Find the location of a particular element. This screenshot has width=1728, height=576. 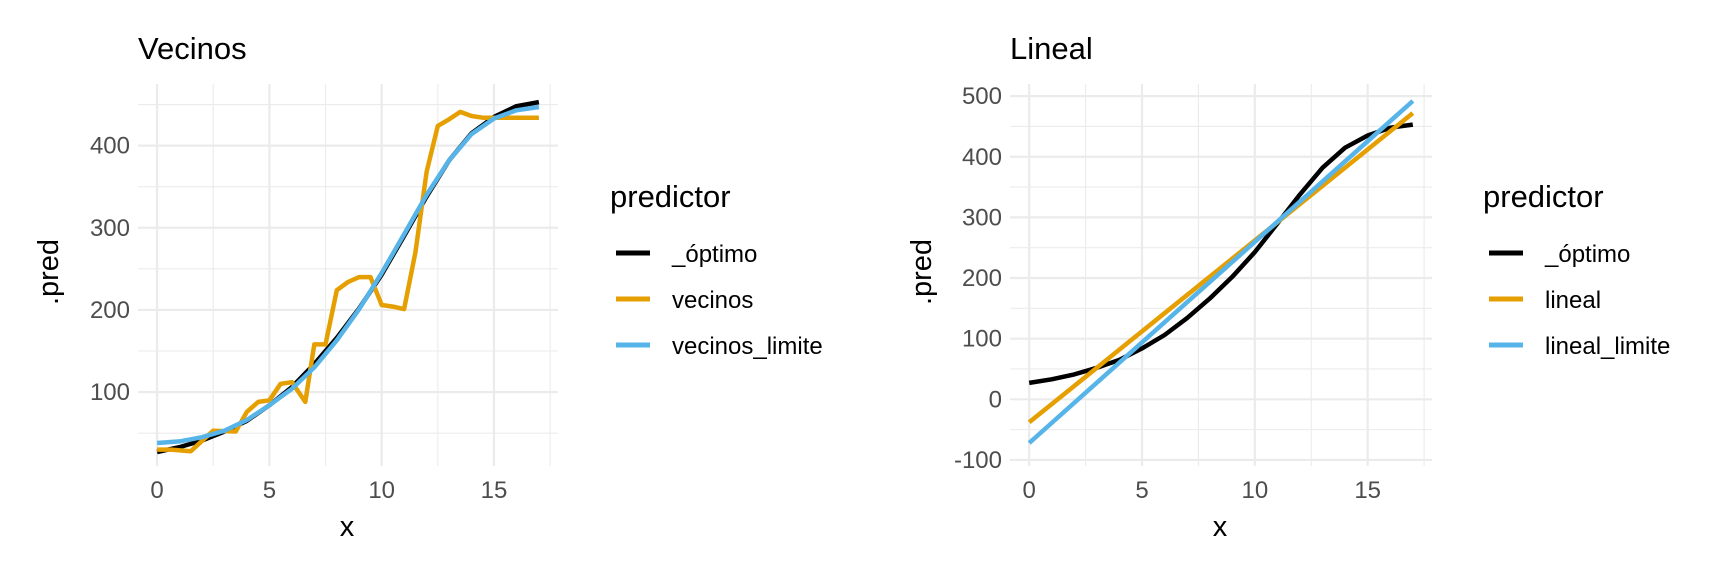

series-line-vecinos-vecinos is located at coordinates (348, 281).